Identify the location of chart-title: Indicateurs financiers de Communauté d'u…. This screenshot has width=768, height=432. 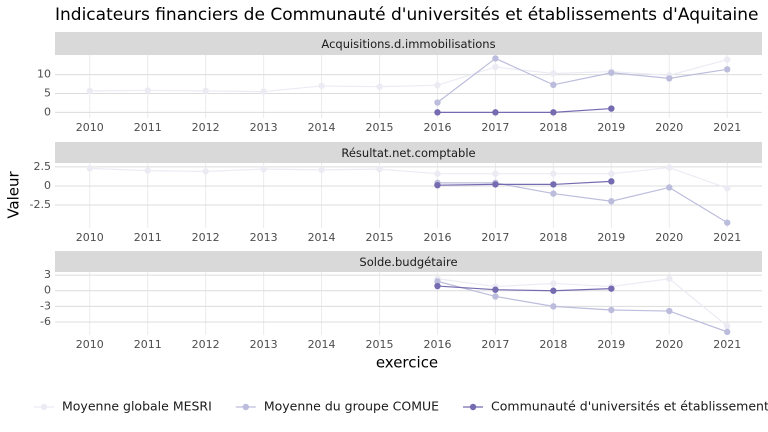
(407, 15).